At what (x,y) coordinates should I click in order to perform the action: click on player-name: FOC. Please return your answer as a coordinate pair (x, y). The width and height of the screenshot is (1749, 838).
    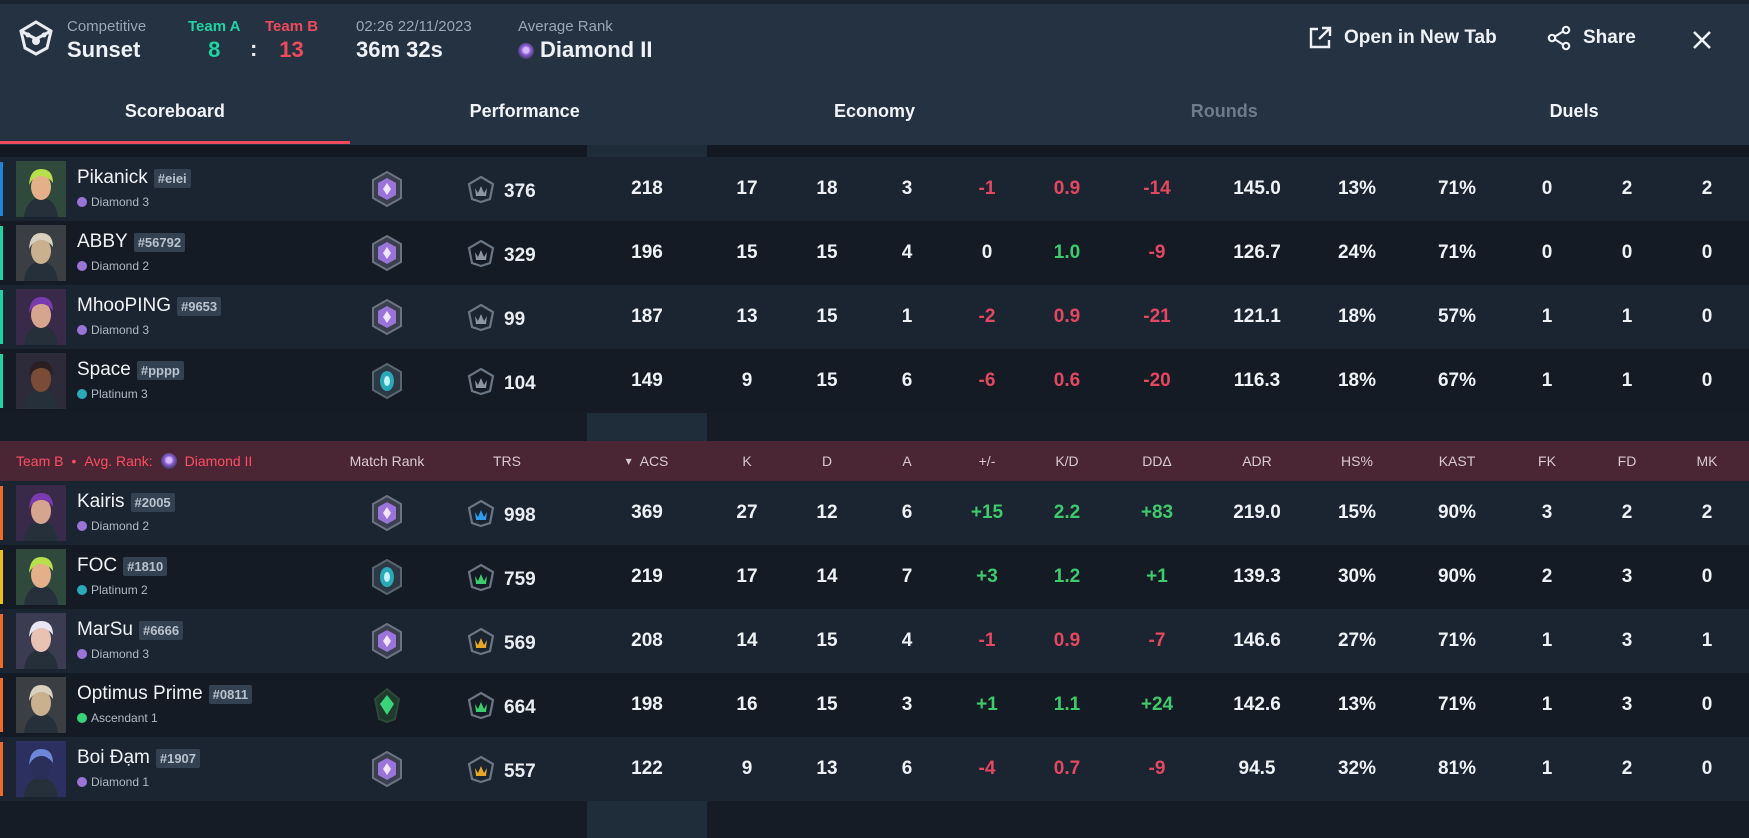
    Looking at the image, I should click on (97, 565).